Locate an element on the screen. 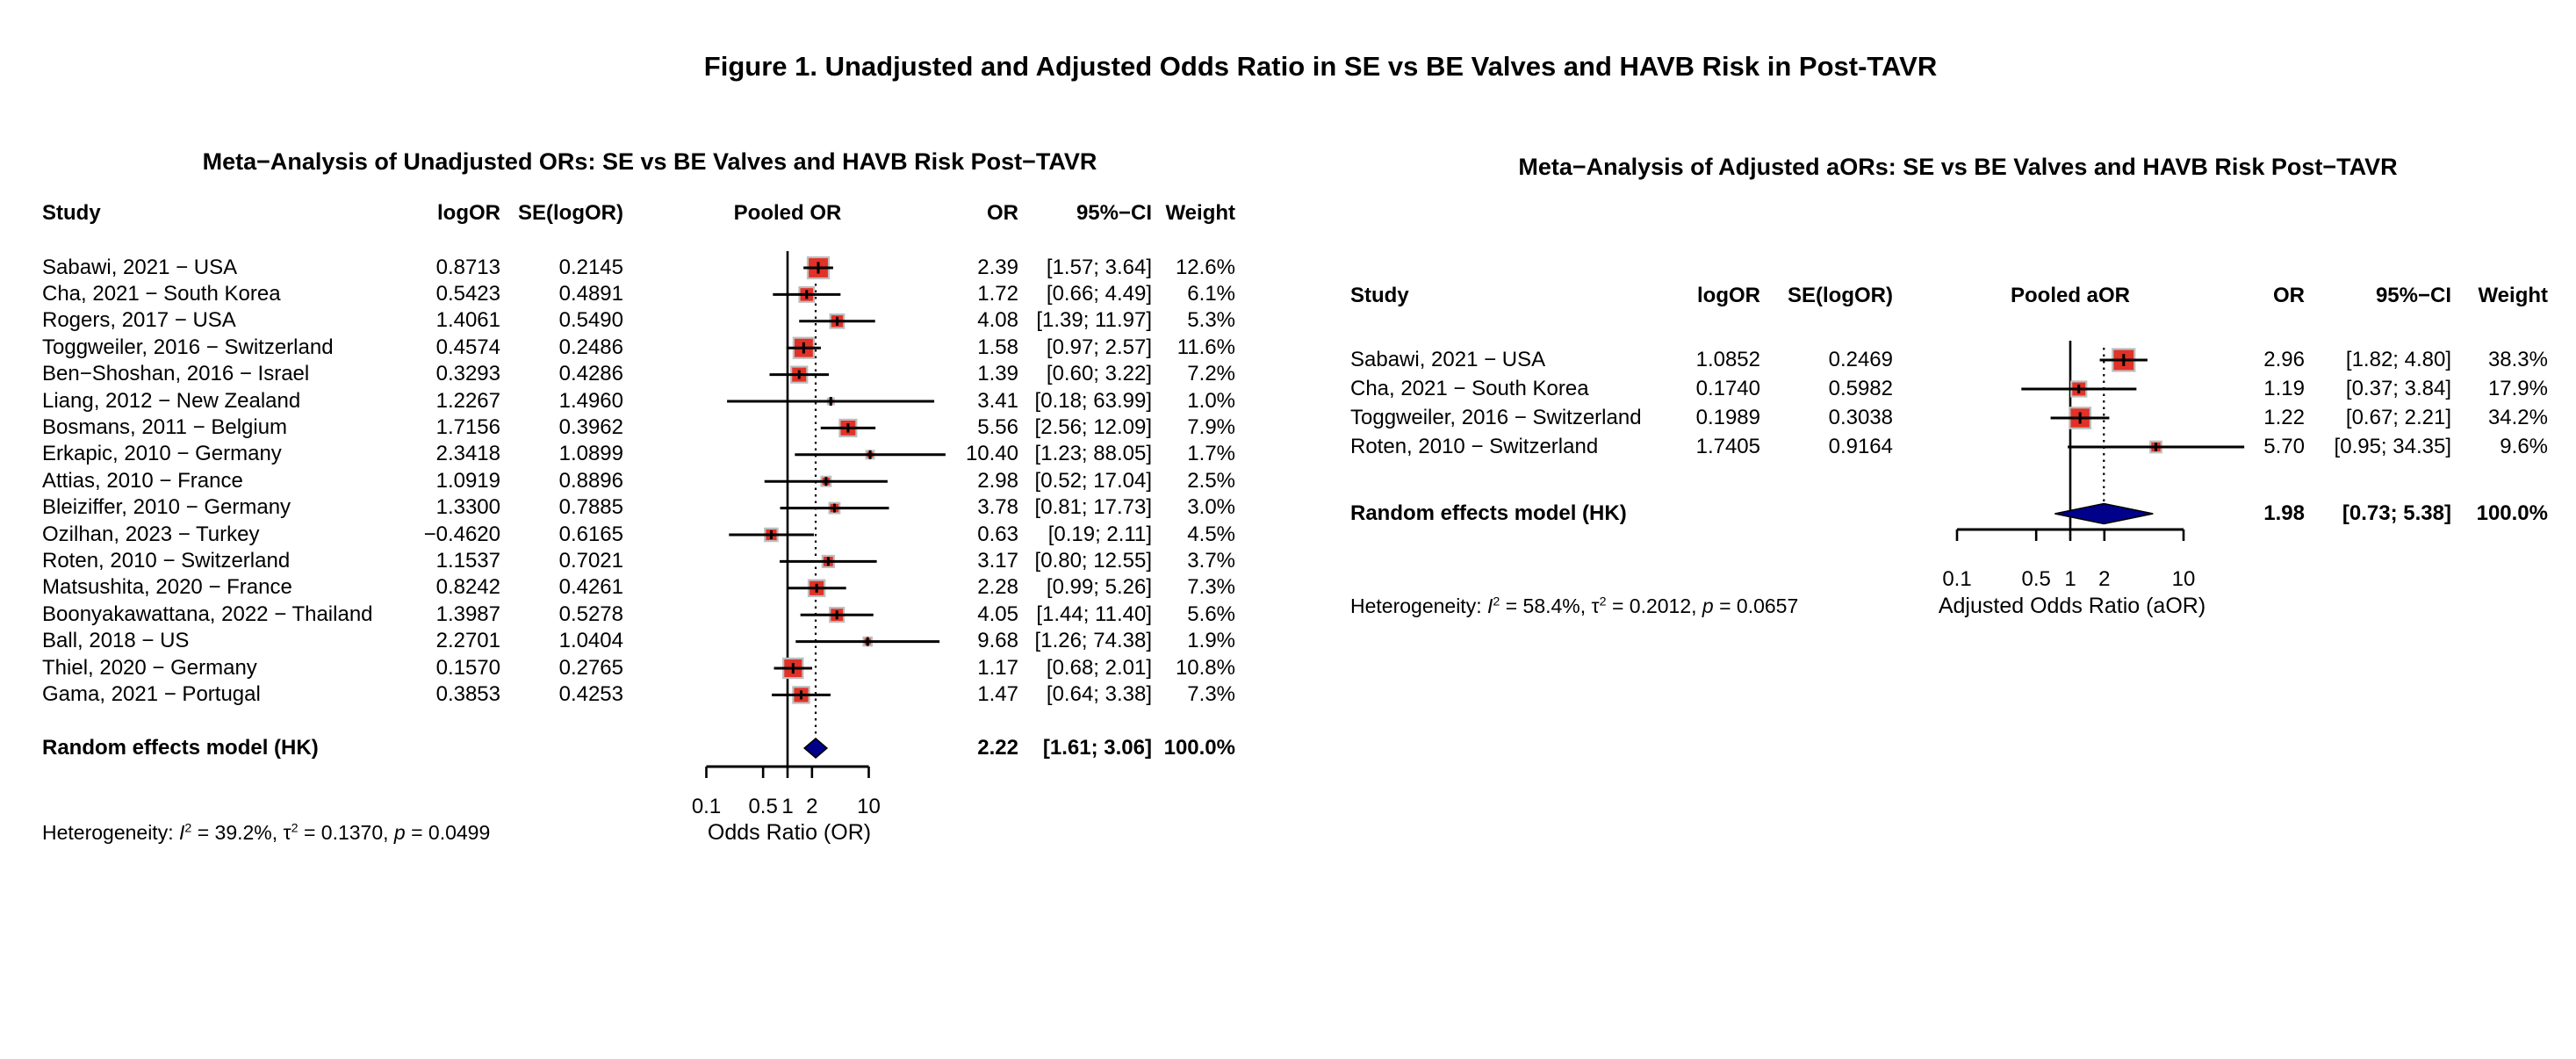 Image resolution: width=2576 pixels, height=1059 pixels. x-axis-tick-label: 0.1 is located at coordinates (706, 806).